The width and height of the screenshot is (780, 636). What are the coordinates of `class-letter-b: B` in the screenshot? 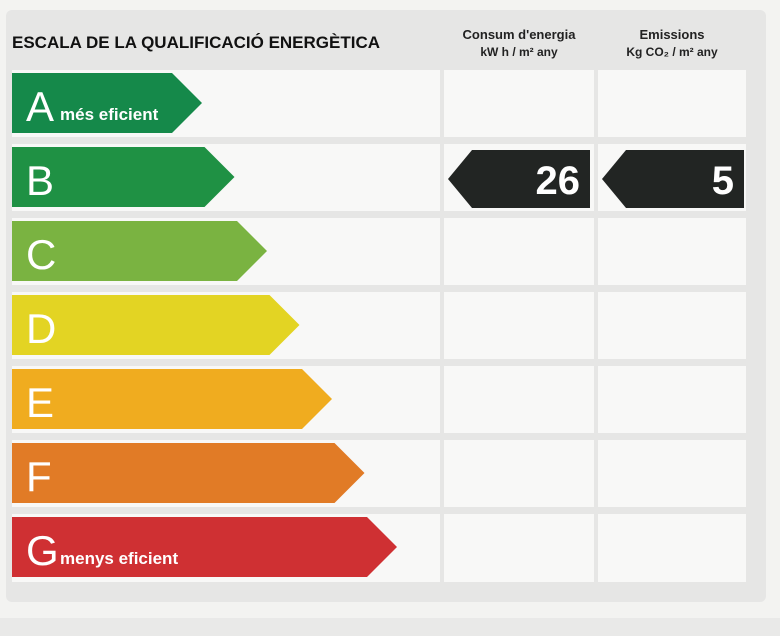 It's located at (40, 180).